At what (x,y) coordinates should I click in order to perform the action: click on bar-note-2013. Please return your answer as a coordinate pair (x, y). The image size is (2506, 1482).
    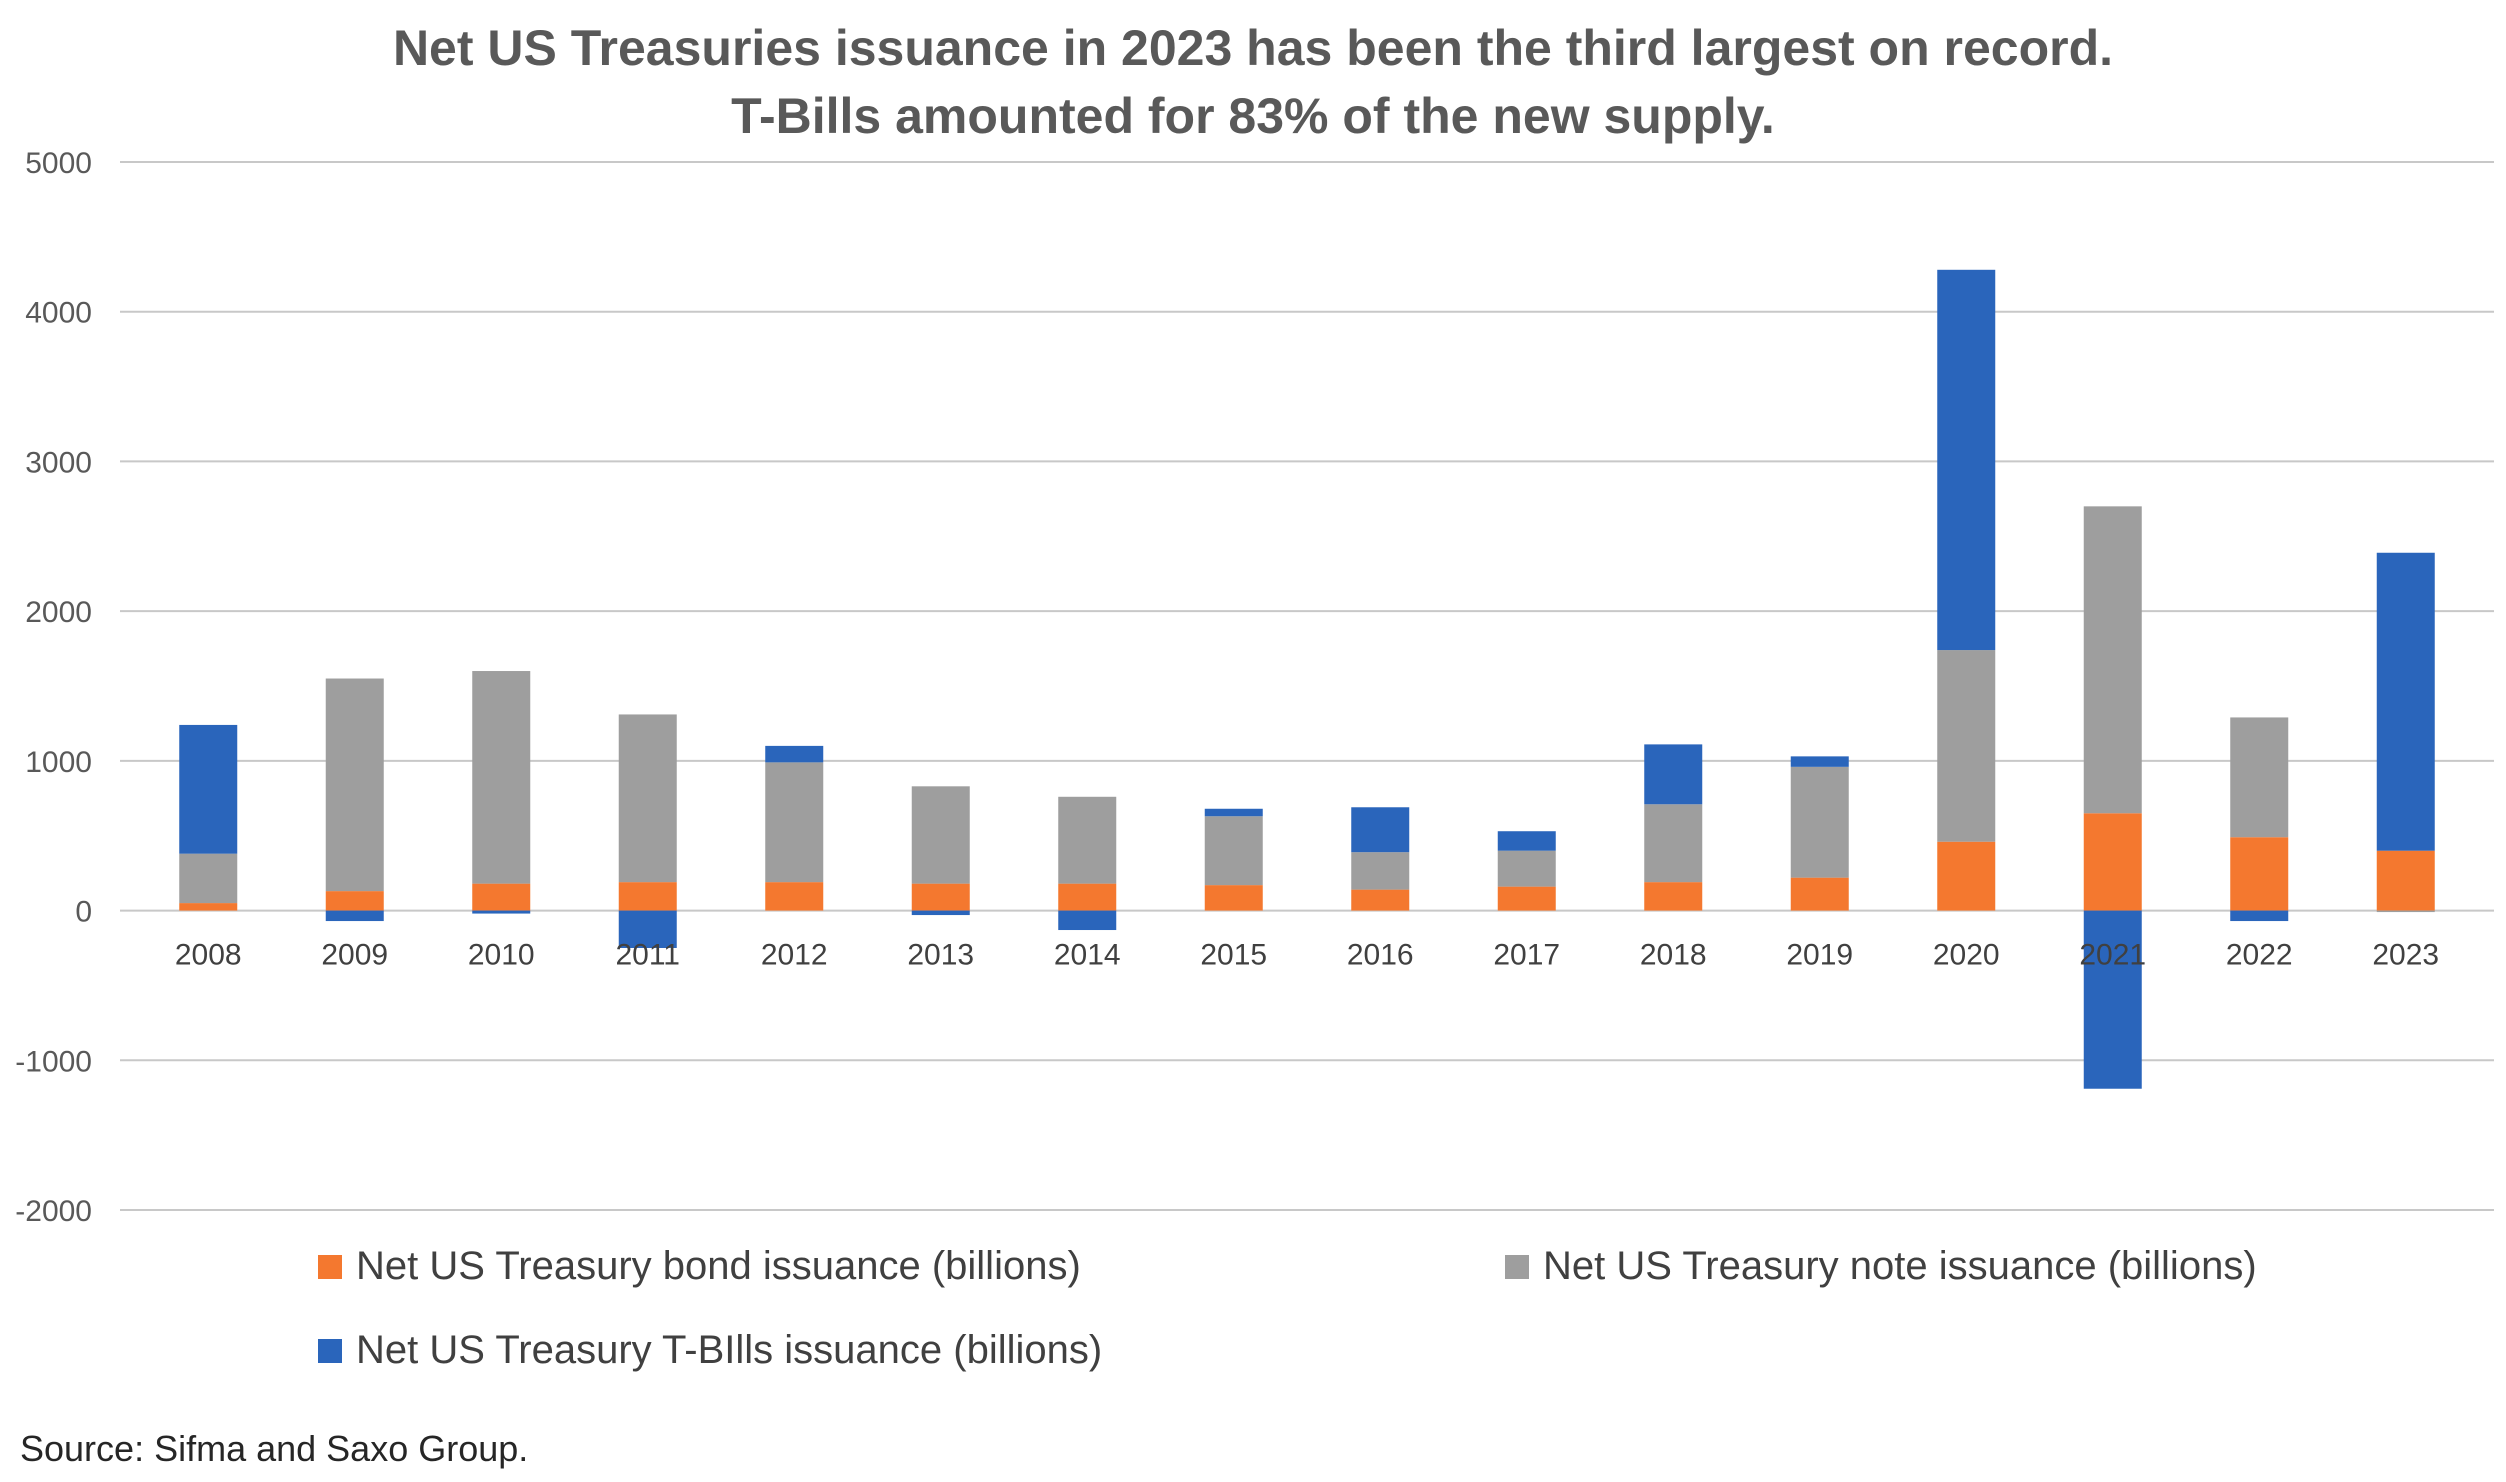
    Looking at the image, I should click on (940, 835).